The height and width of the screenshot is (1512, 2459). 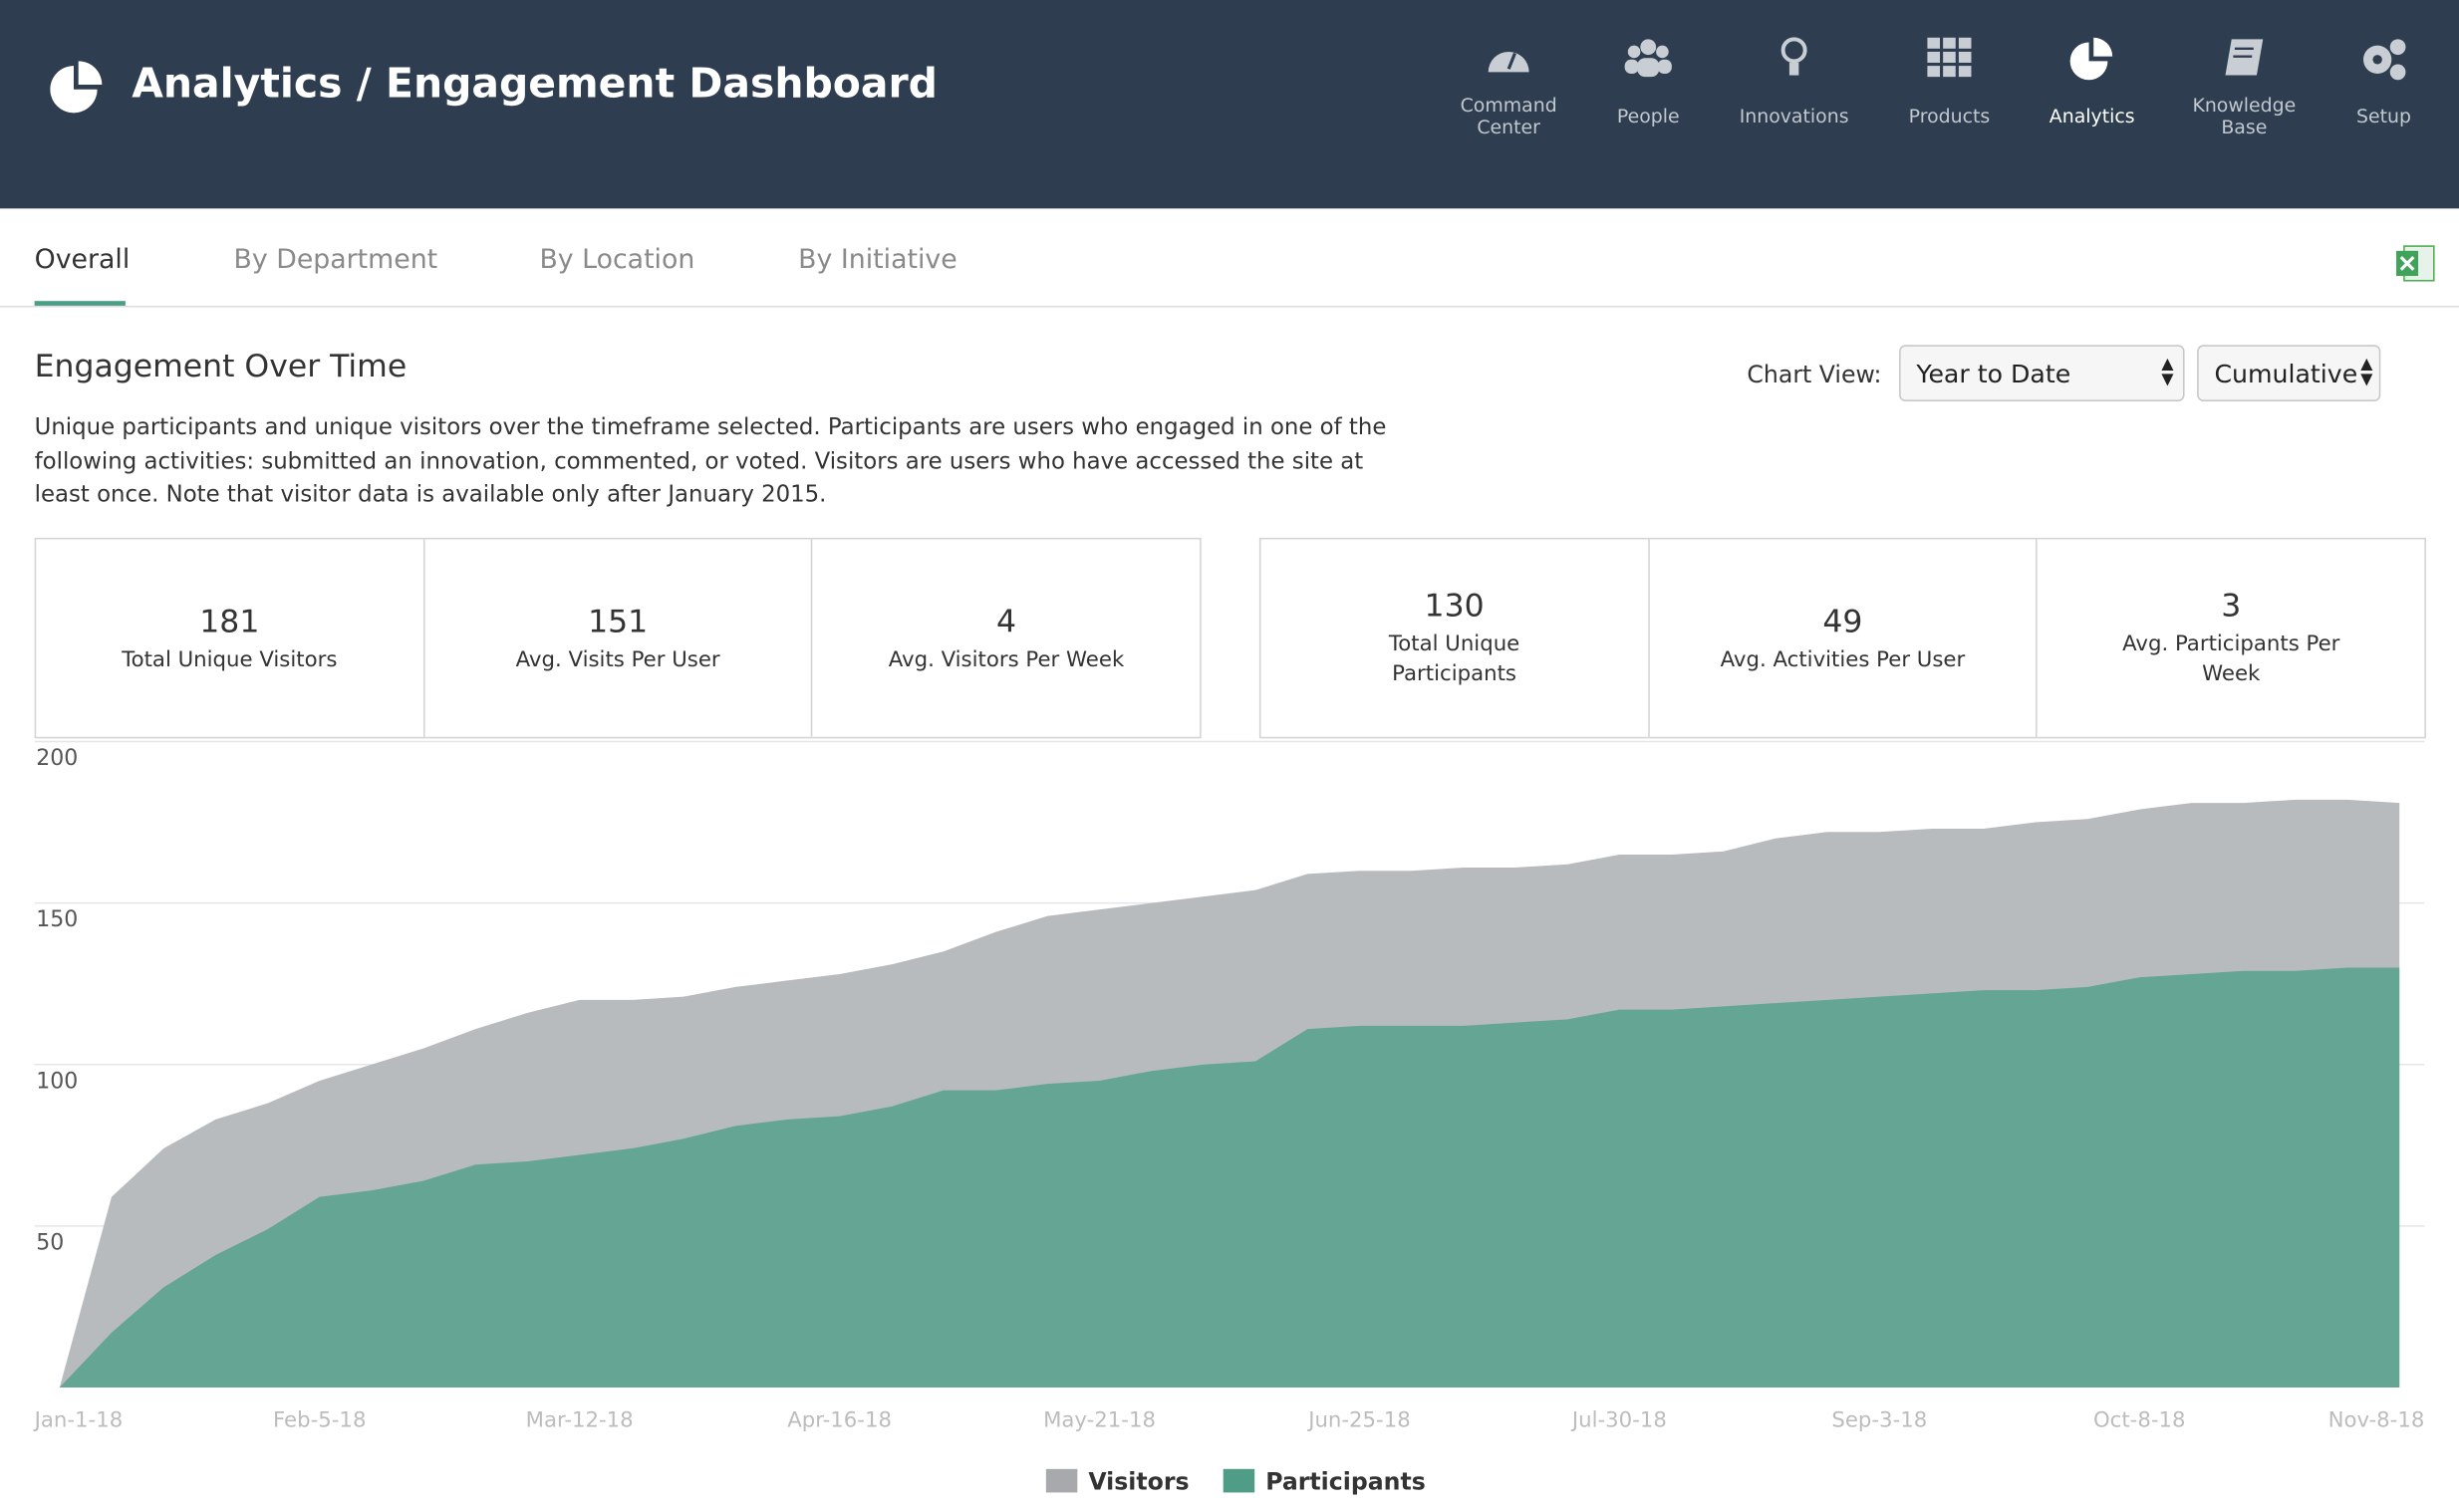 What do you see at coordinates (320, 1419) in the screenshot?
I see `x-tick-label: Feb-5-18` at bounding box center [320, 1419].